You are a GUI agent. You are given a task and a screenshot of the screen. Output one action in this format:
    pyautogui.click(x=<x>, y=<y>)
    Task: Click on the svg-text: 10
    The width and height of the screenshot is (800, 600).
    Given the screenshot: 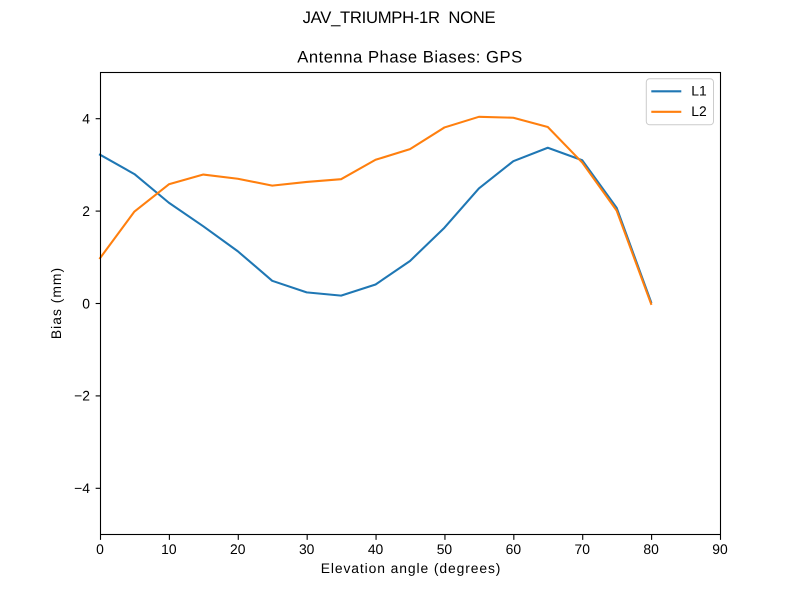 What is the action you would take?
    pyautogui.click(x=169, y=549)
    